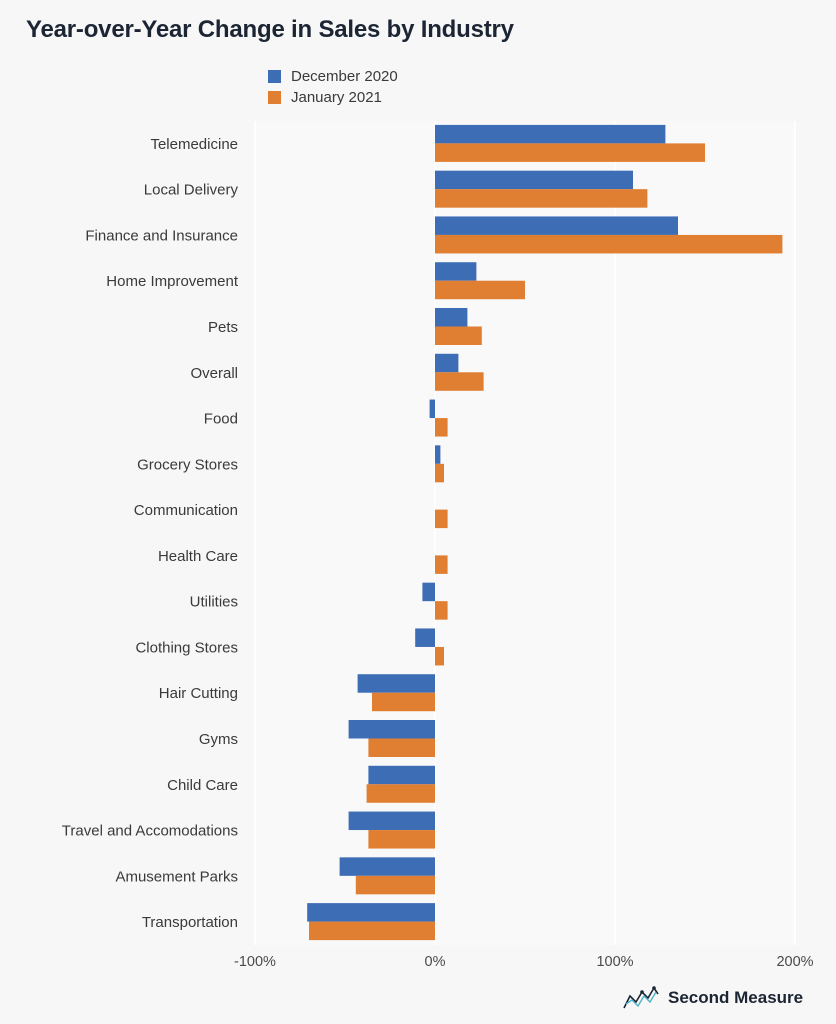 The height and width of the screenshot is (1024, 836). Describe the element at coordinates (190, 922) in the screenshot. I see `category-label: Transportation` at that location.